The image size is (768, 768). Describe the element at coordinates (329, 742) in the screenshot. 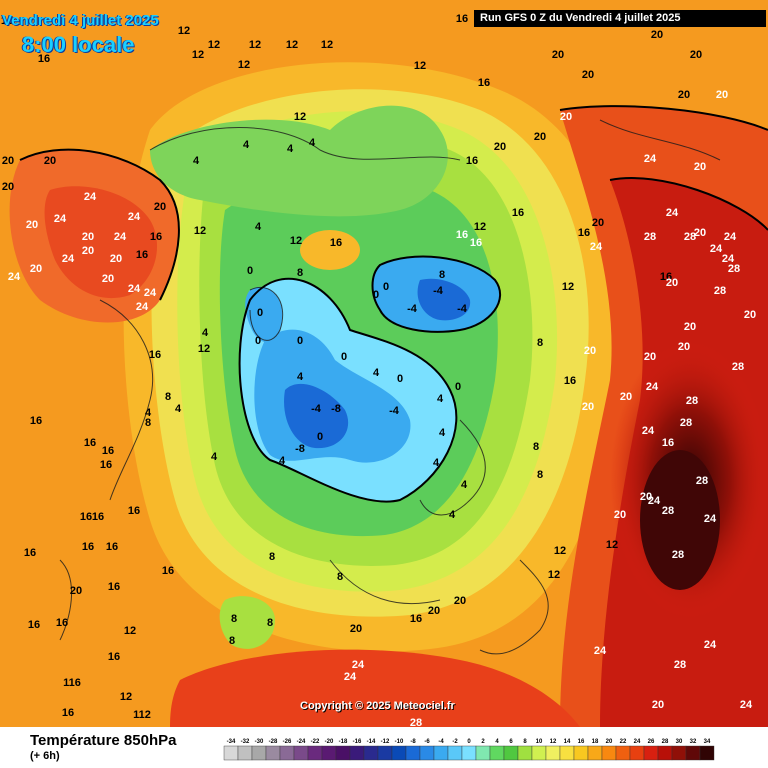

I see `scale-tick-label: -20` at that location.